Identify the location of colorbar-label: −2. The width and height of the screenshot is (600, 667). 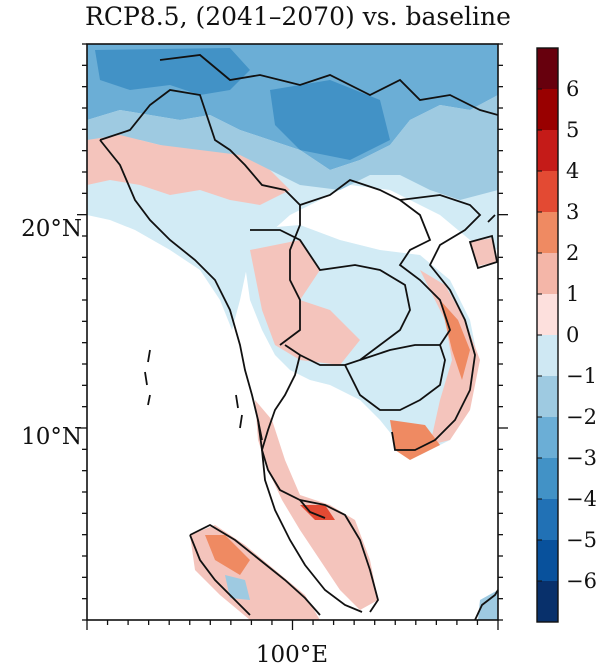
(581, 417).